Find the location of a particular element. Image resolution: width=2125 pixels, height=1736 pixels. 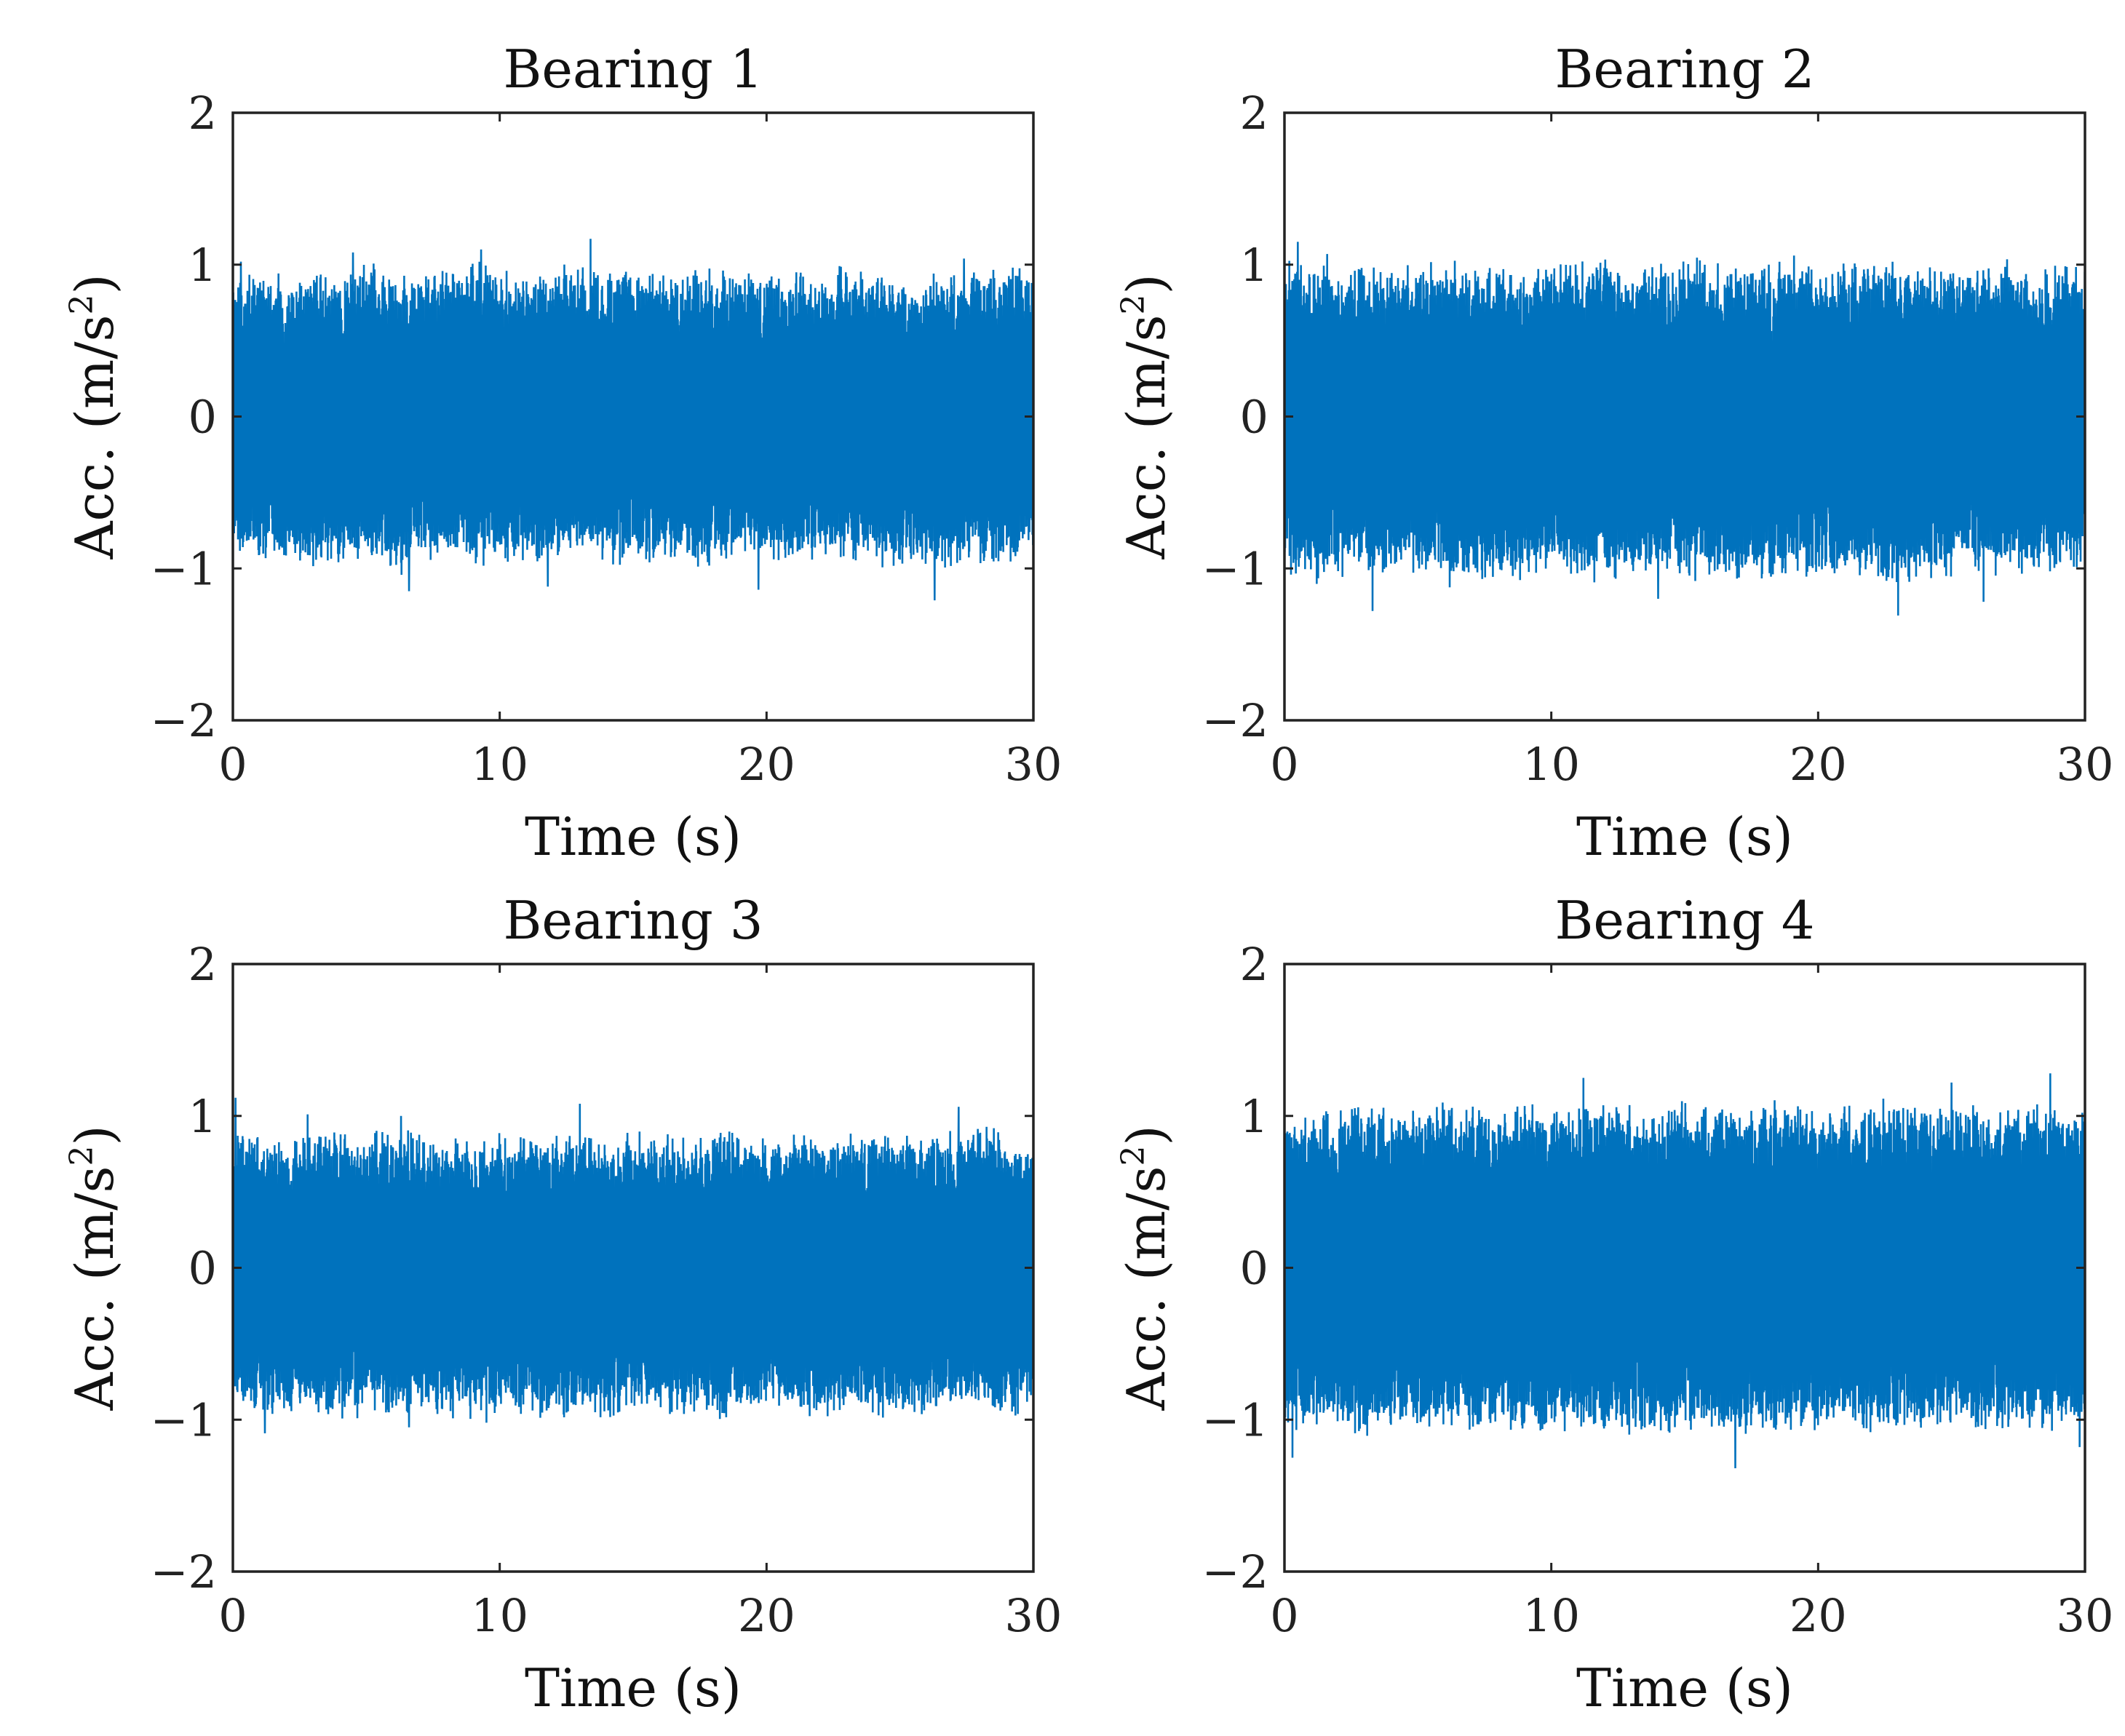

chart-title: Bearing 1 is located at coordinates (633, 69).